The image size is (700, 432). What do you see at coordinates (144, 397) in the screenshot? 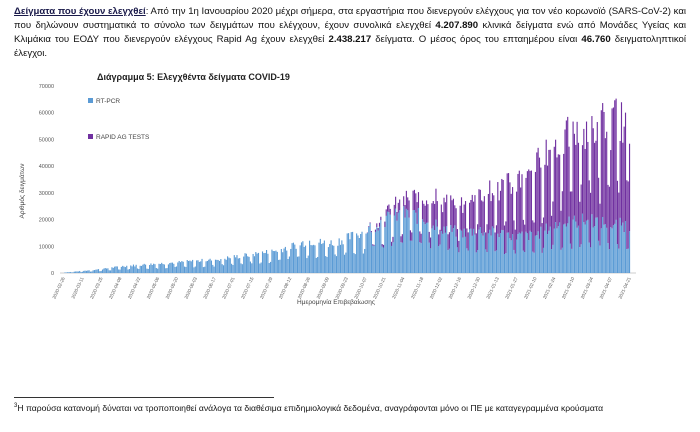
I see `footnote-divider` at bounding box center [144, 397].